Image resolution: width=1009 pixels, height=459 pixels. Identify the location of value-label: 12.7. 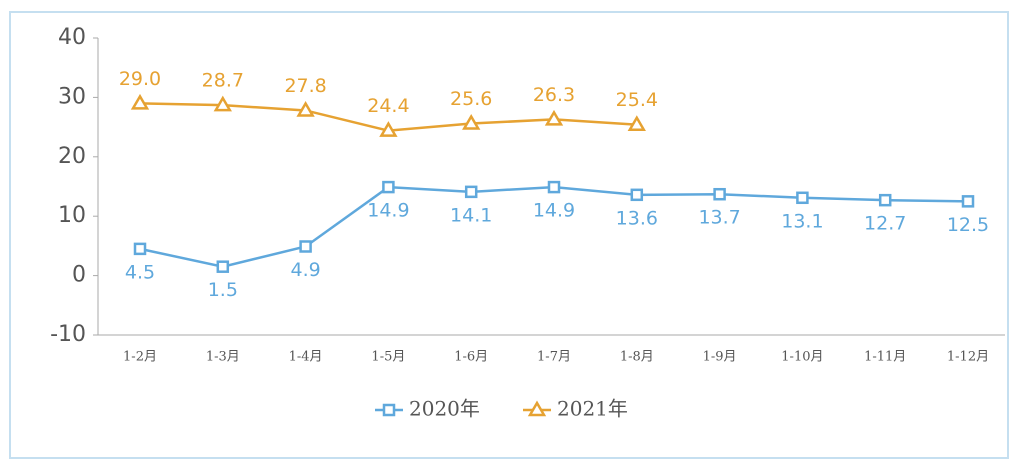
(885, 224).